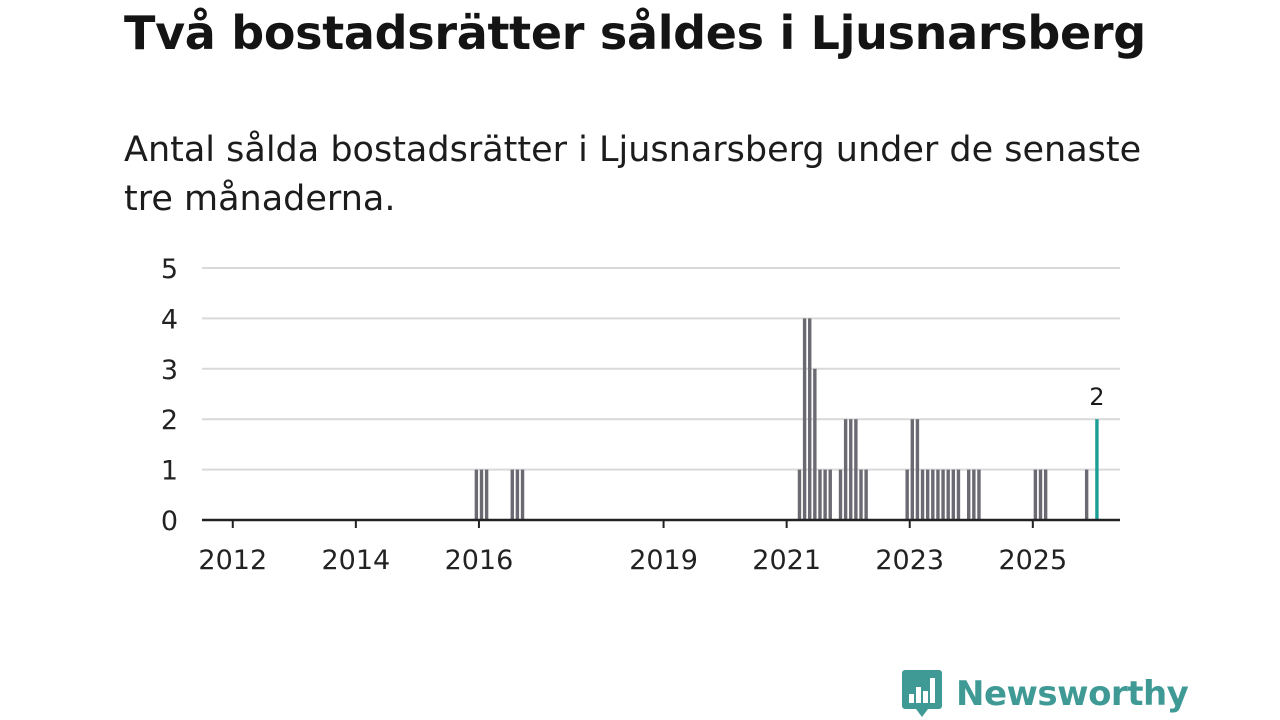 The width and height of the screenshot is (1280, 720). I want to click on newsworthy-logo: Newsworthy, so click(1045, 694).